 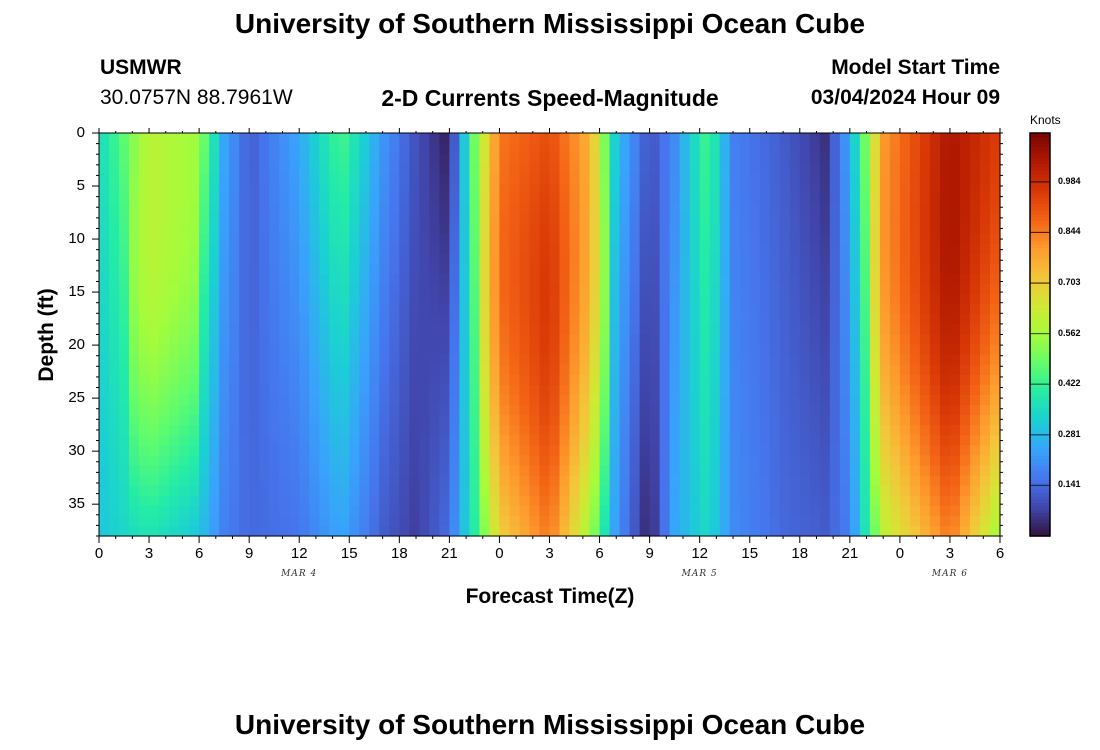 What do you see at coordinates (399, 553) in the screenshot?
I see `x-tick-label: 18` at bounding box center [399, 553].